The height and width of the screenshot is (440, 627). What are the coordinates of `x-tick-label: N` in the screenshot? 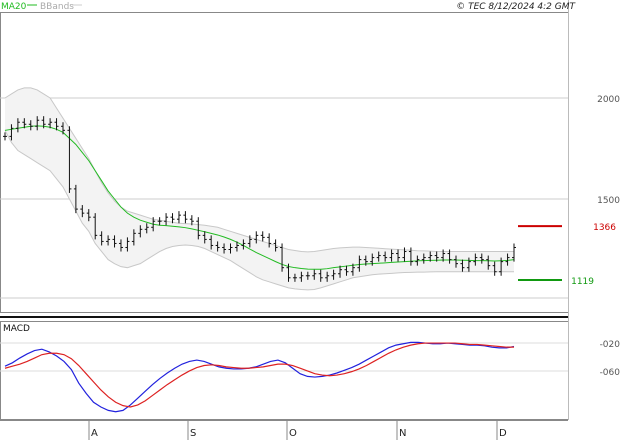 It's located at (402, 433).